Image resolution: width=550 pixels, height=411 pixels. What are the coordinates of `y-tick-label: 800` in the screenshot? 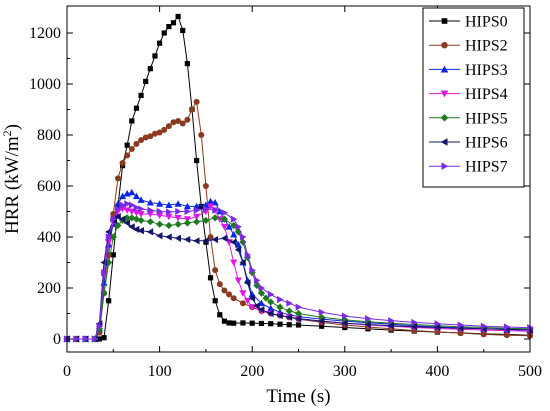 It's located at (49, 135).